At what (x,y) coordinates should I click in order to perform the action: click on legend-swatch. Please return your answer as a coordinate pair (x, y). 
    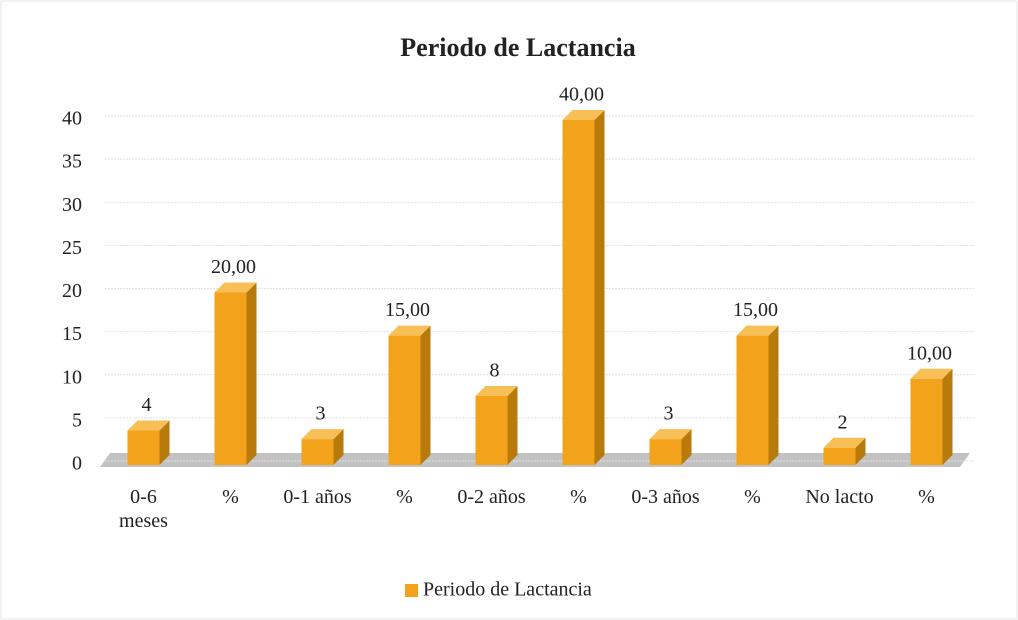
    Looking at the image, I should click on (411, 590).